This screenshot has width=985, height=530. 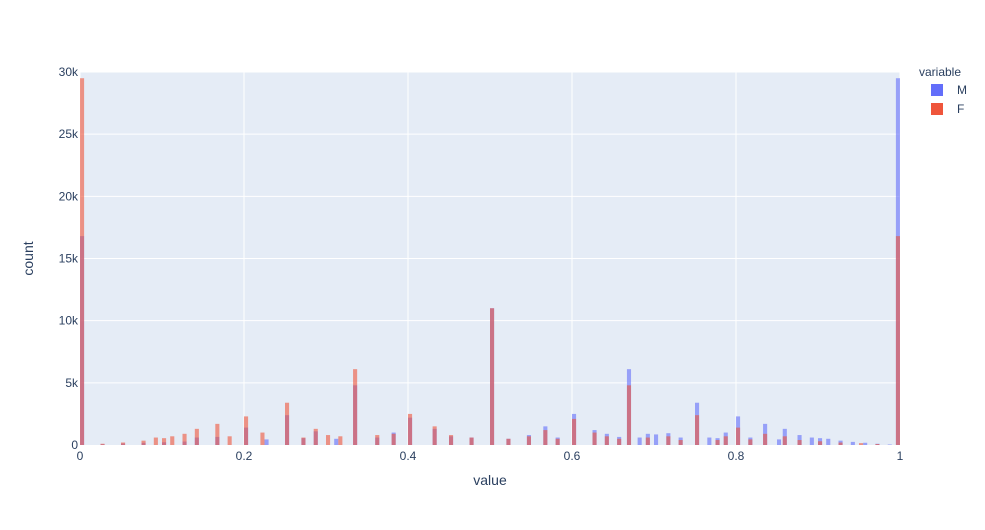 I want to click on legend-label: M, so click(x=962, y=90).